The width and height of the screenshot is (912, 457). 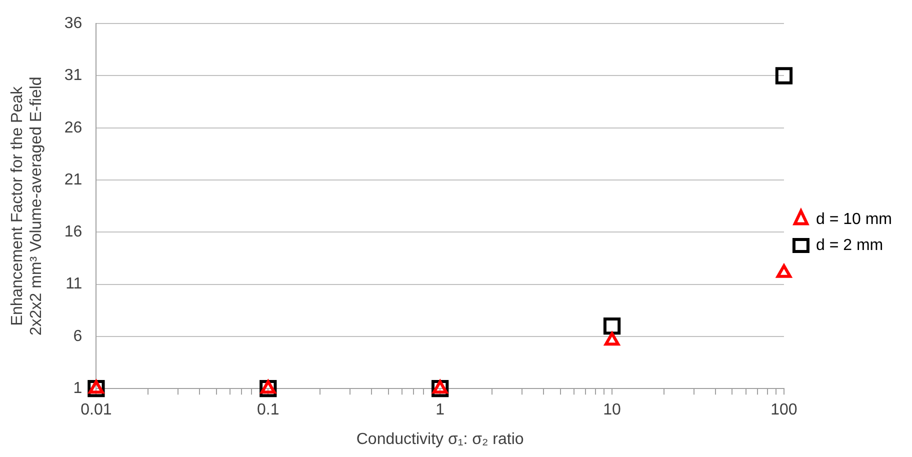 I want to click on y-tick-label: 6, so click(x=77, y=336).